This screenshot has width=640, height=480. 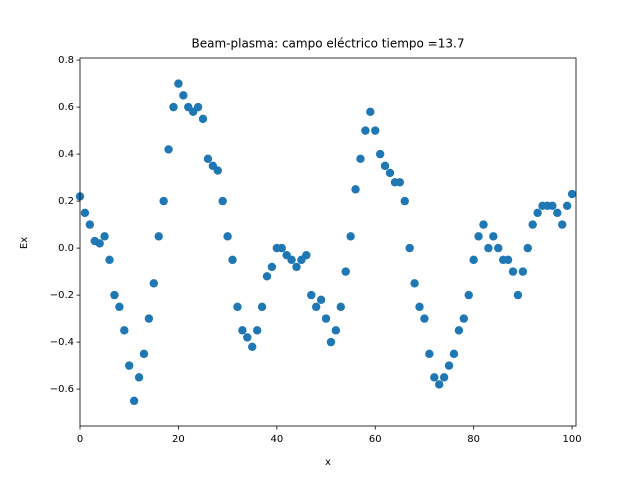 I want to click on y-tick-label: −0.6, so click(x=62, y=389).